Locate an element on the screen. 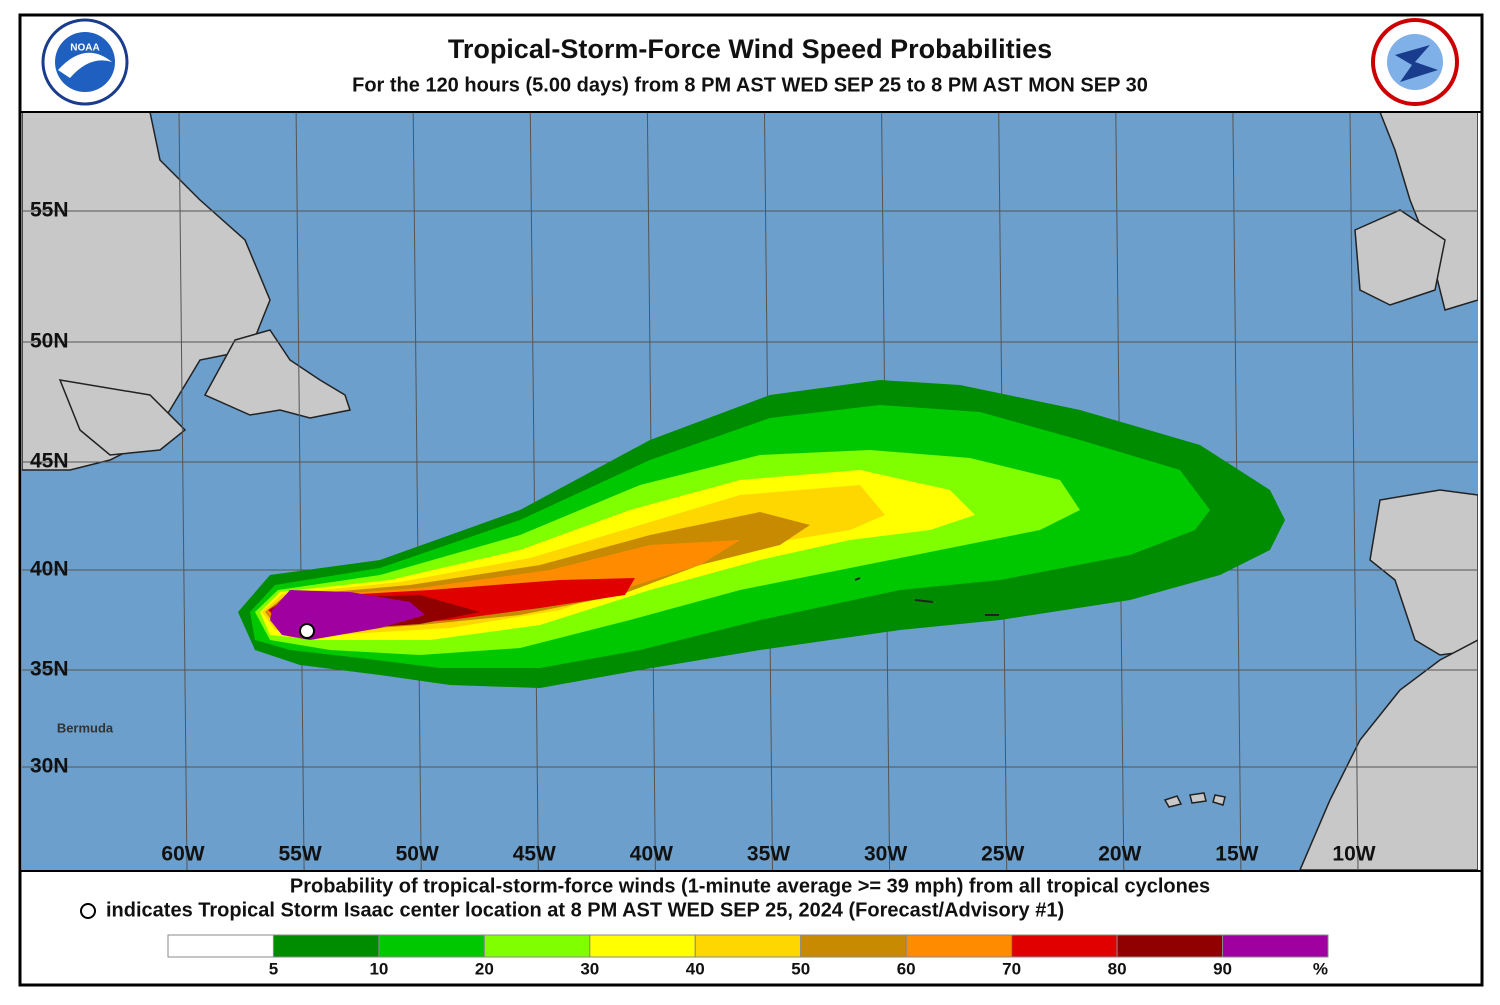  legend-label: % is located at coordinates (1320, 968).